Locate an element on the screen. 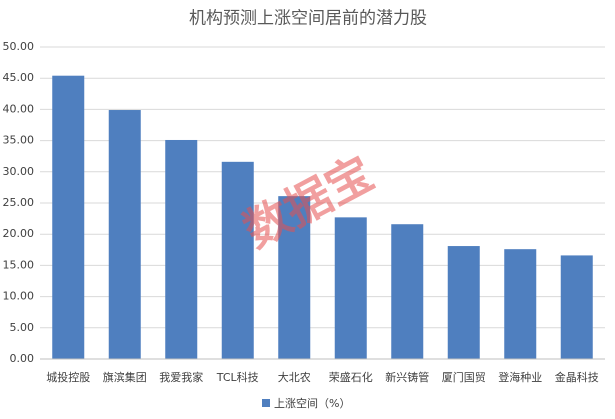 Image resolution: width=615 pixels, height=419 pixels. y-tick-label: 30.00 is located at coordinates (19, 171).